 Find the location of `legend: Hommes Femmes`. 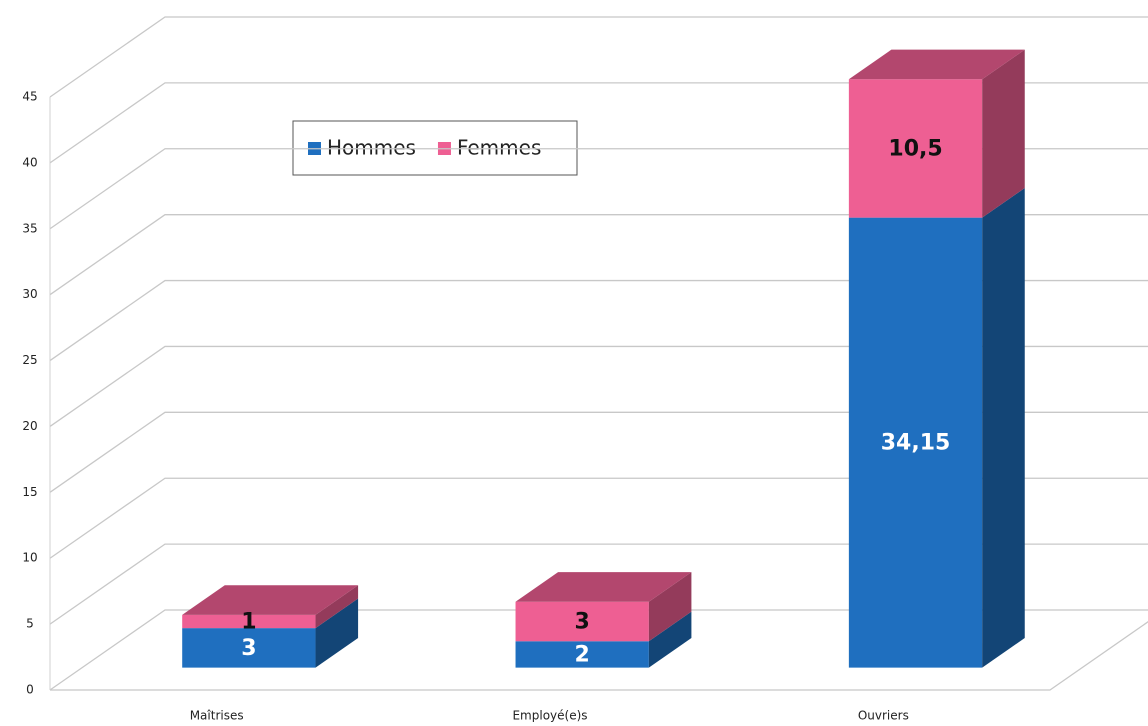

legend: Hommes Femmes is located at coordinates (435, 148).